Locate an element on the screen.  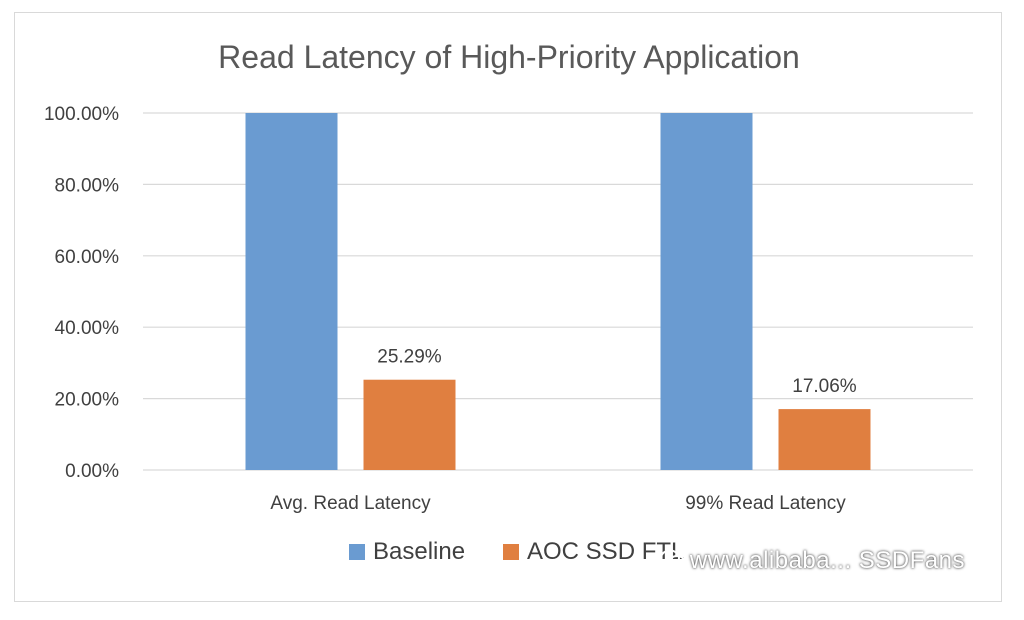
y-tick-label: 20.00% is located at coordinates (87, 400).